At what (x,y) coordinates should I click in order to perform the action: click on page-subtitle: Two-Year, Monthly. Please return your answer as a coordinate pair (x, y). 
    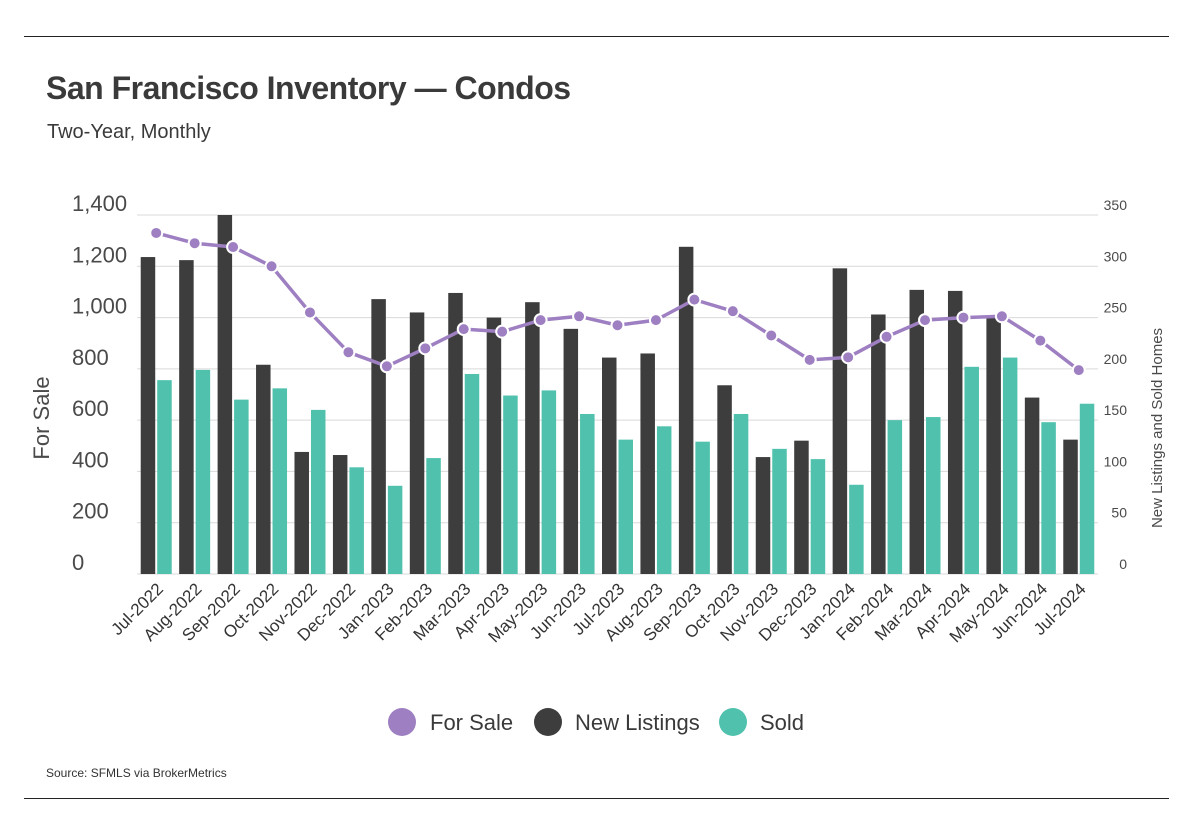
    Looking at the image, I should click on (129, 132).